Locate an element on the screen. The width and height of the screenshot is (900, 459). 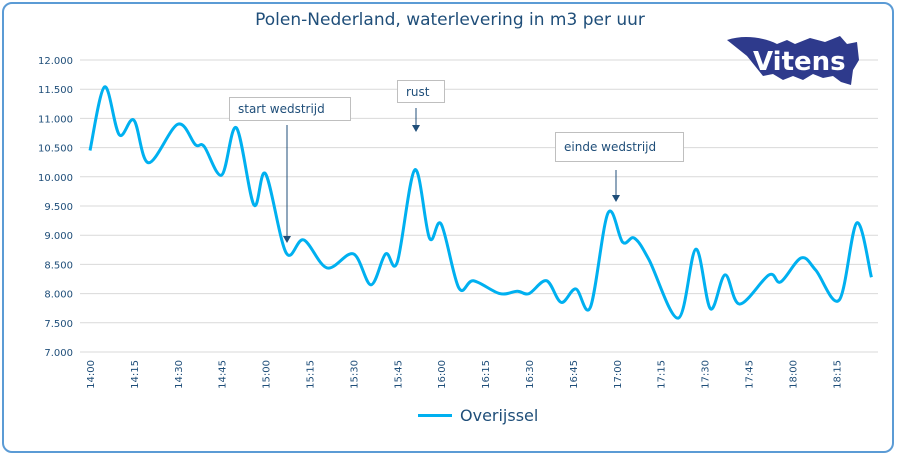
x-tick-label: 15:45 is located at coordinates (398, 374).